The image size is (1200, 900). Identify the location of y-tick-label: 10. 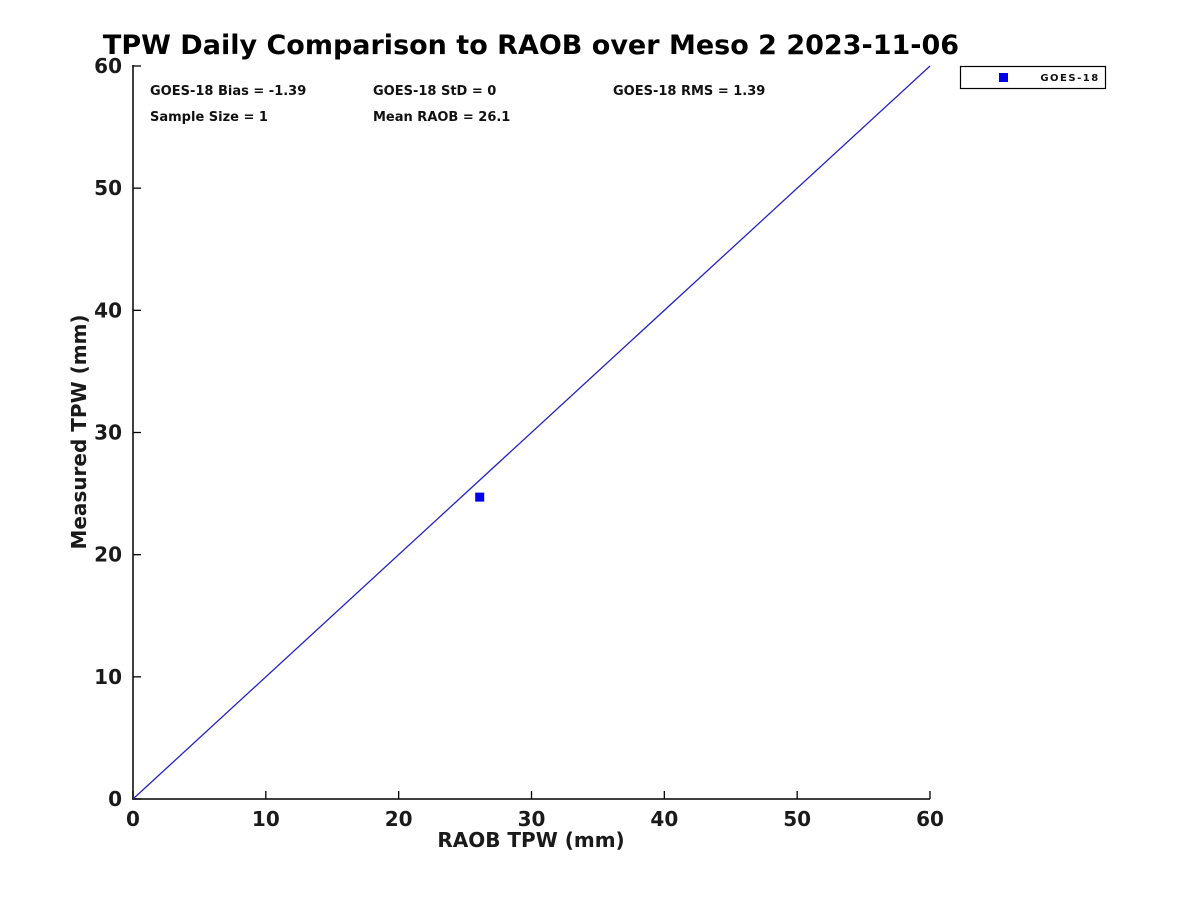
(108, 677).